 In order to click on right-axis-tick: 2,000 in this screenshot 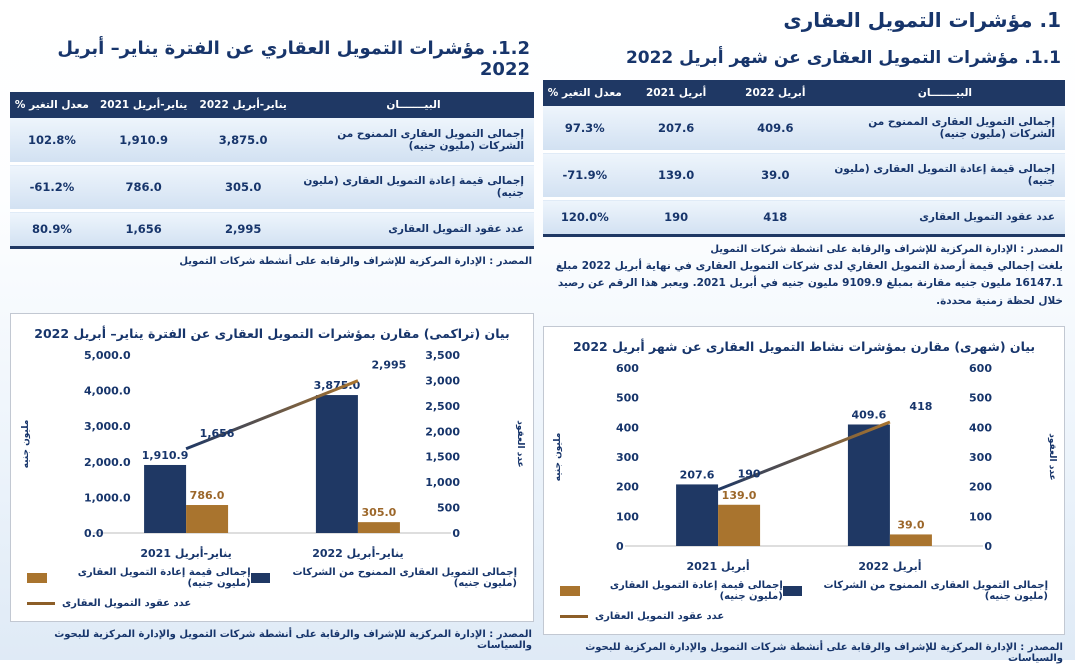, I will do `click(442, 431)`.